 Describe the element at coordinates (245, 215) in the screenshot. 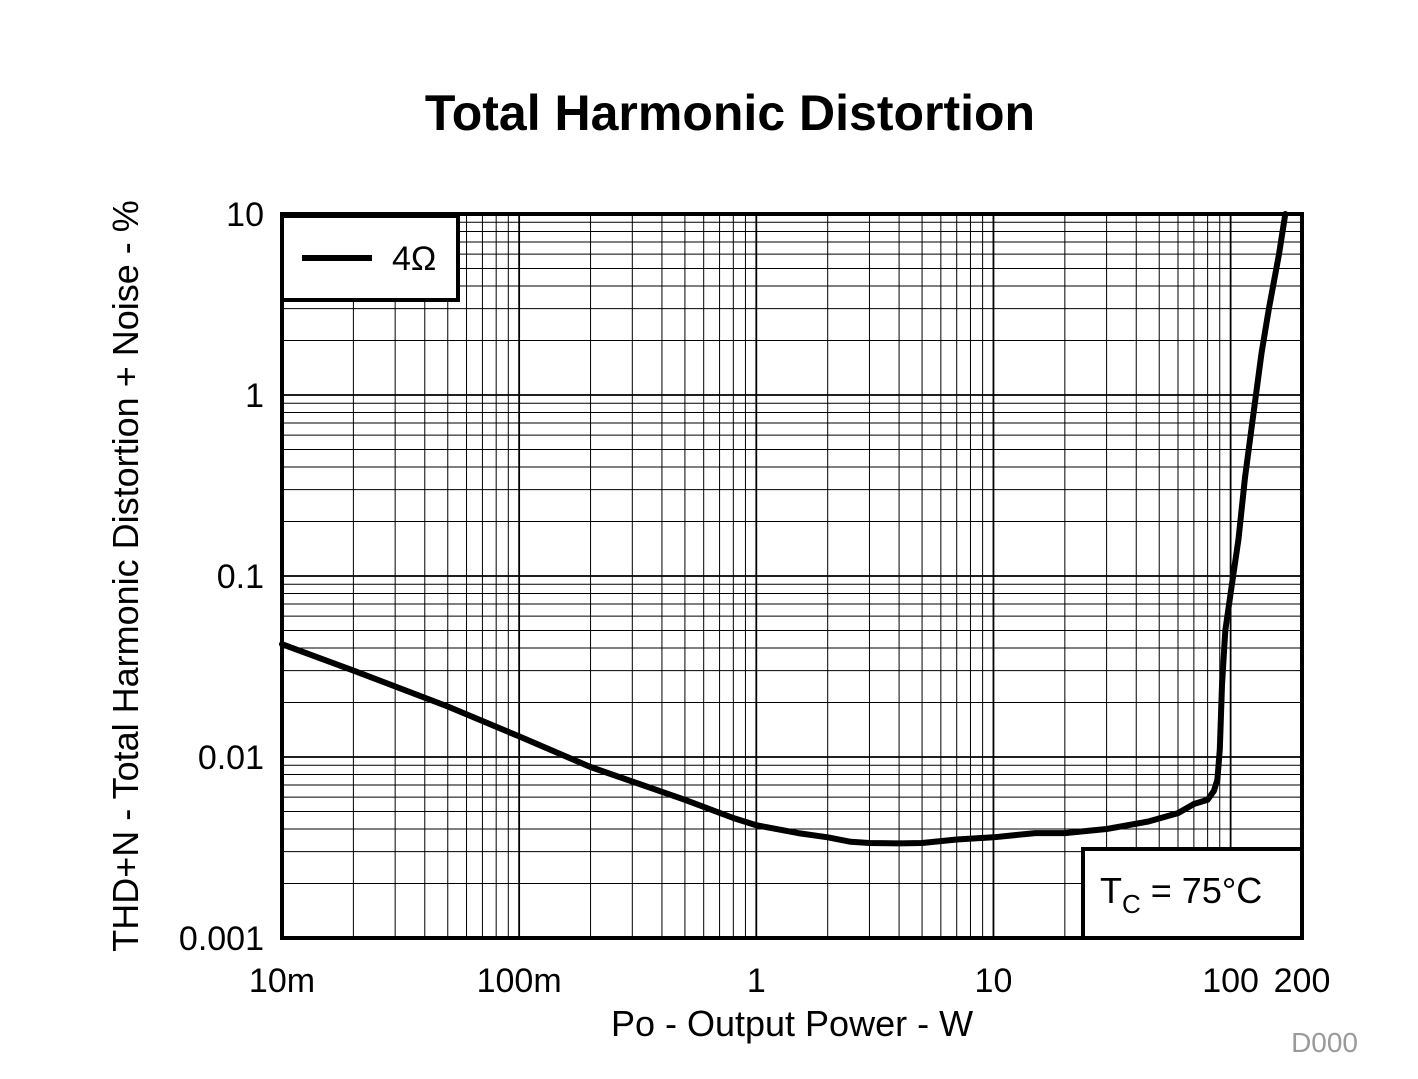

I see `y-tick-label: 10` at that location.